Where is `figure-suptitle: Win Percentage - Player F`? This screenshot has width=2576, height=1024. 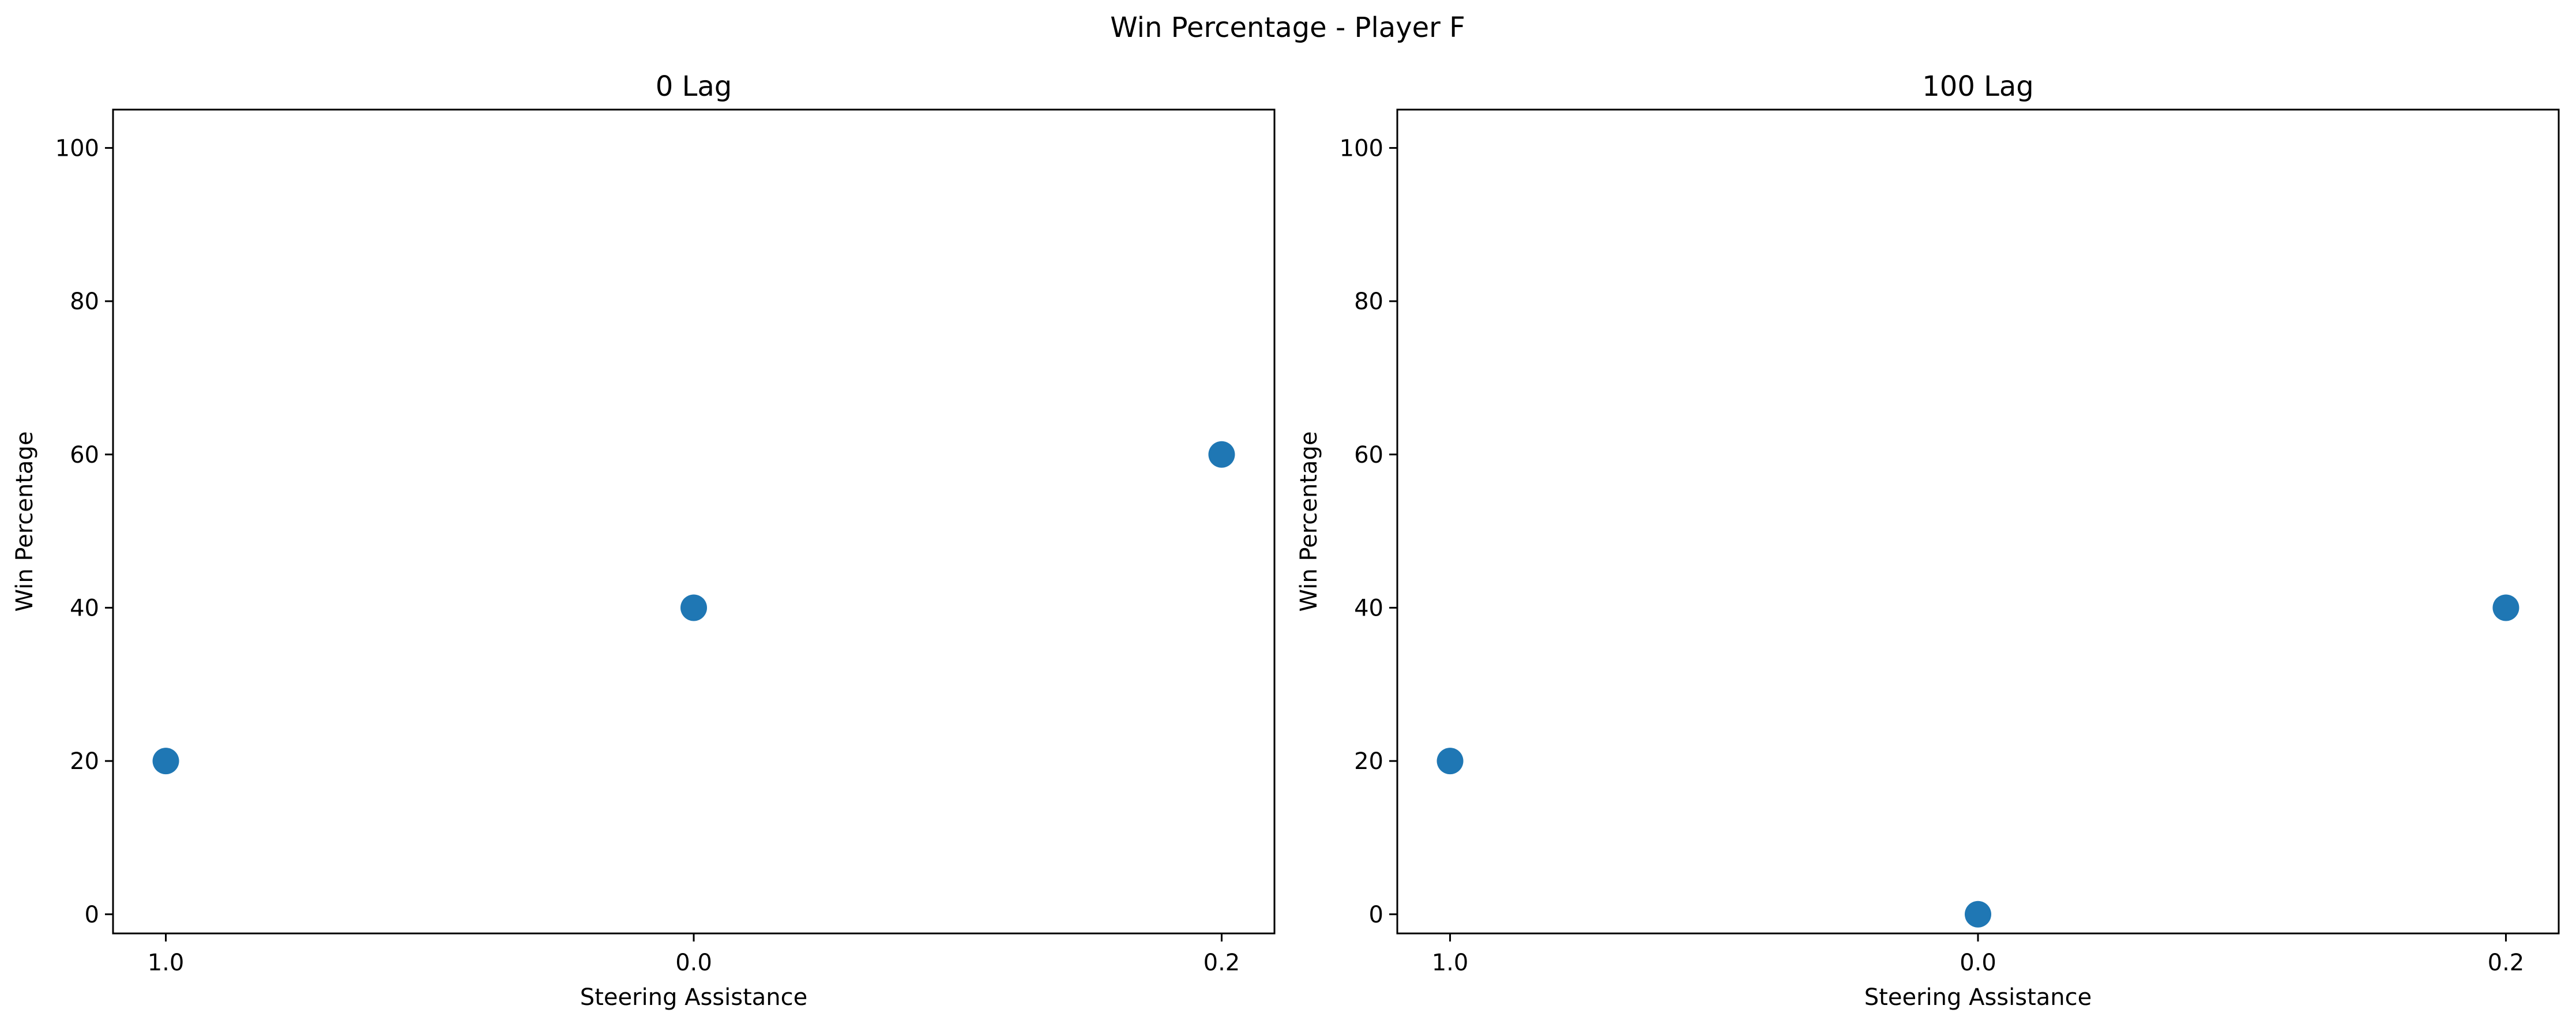
figure-suptitle: Win Percentage - Player F is located at coordinates (1287, 28).